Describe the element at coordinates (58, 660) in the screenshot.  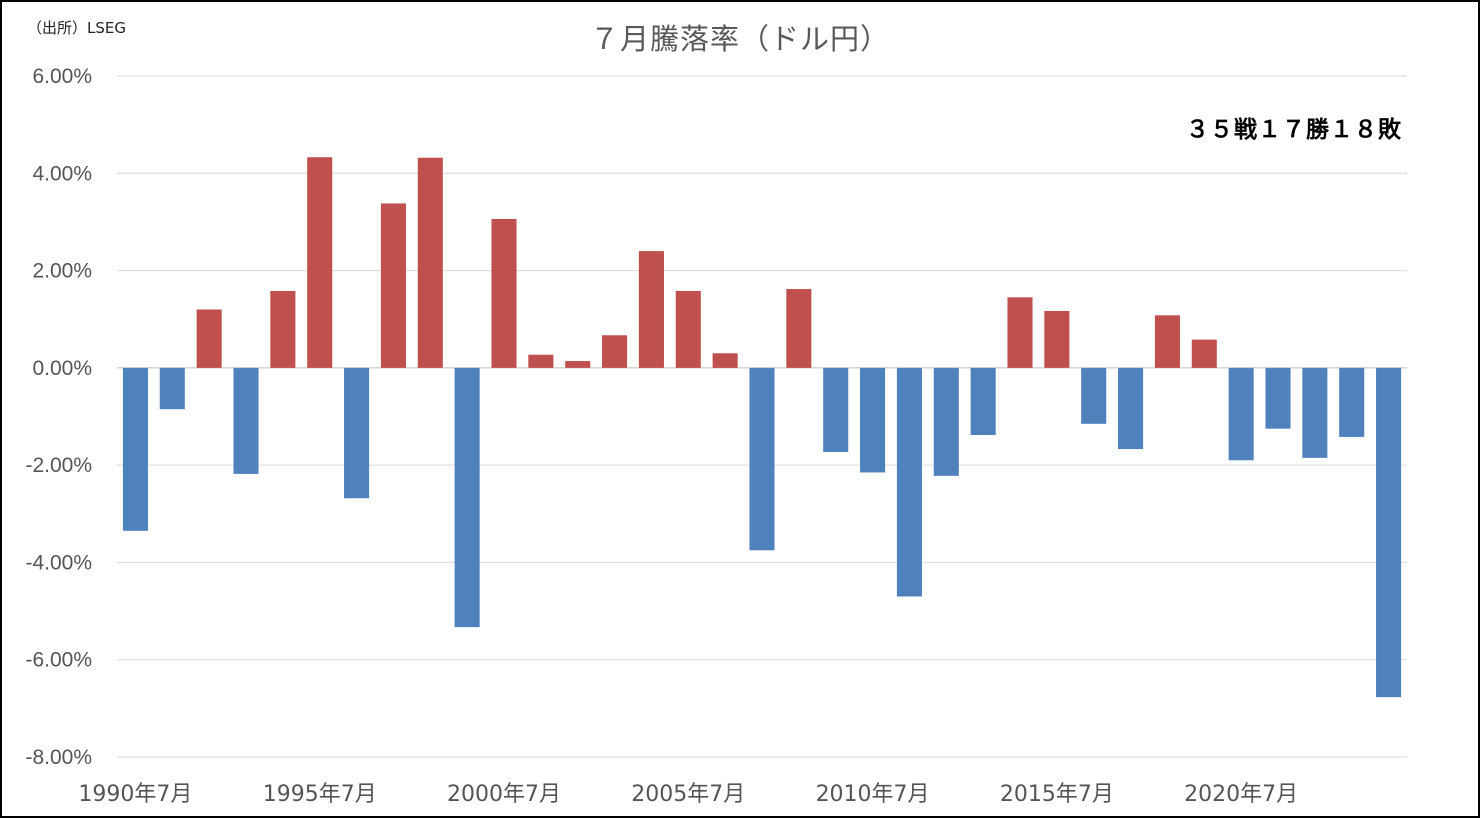
I see `y-tick-label: -6.00%` at that location.